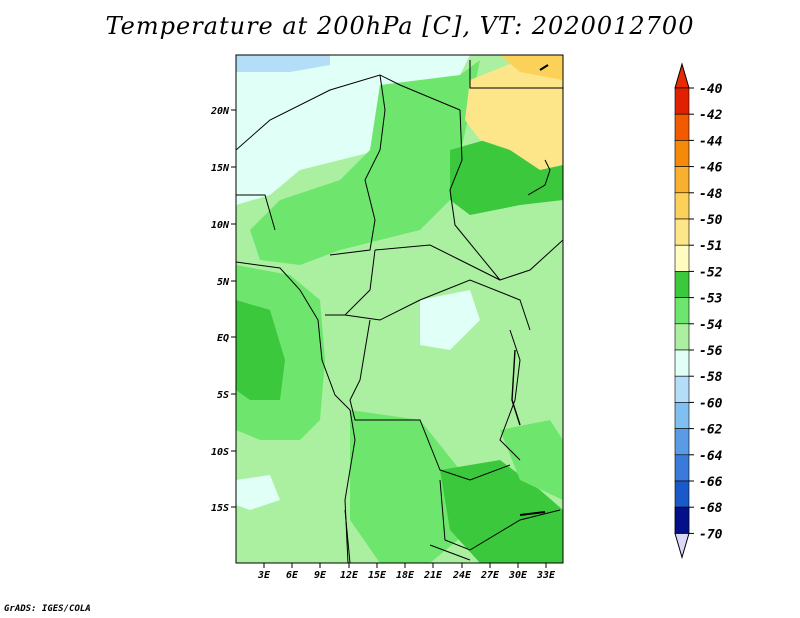  I want to click on colorbar-top-arrow, so click(682, 75).